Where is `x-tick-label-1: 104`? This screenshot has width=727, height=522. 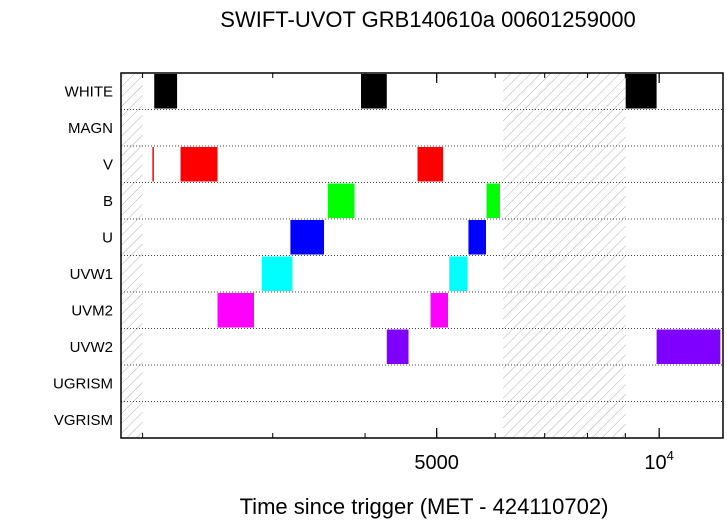
x-tick-label-1: 104 is located at coordinates (658, 461).